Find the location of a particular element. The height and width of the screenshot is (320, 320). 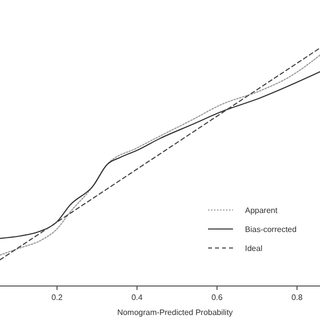

x-axis-title: Nomogram-Predicted Probability is located at coordinates (175, 312).